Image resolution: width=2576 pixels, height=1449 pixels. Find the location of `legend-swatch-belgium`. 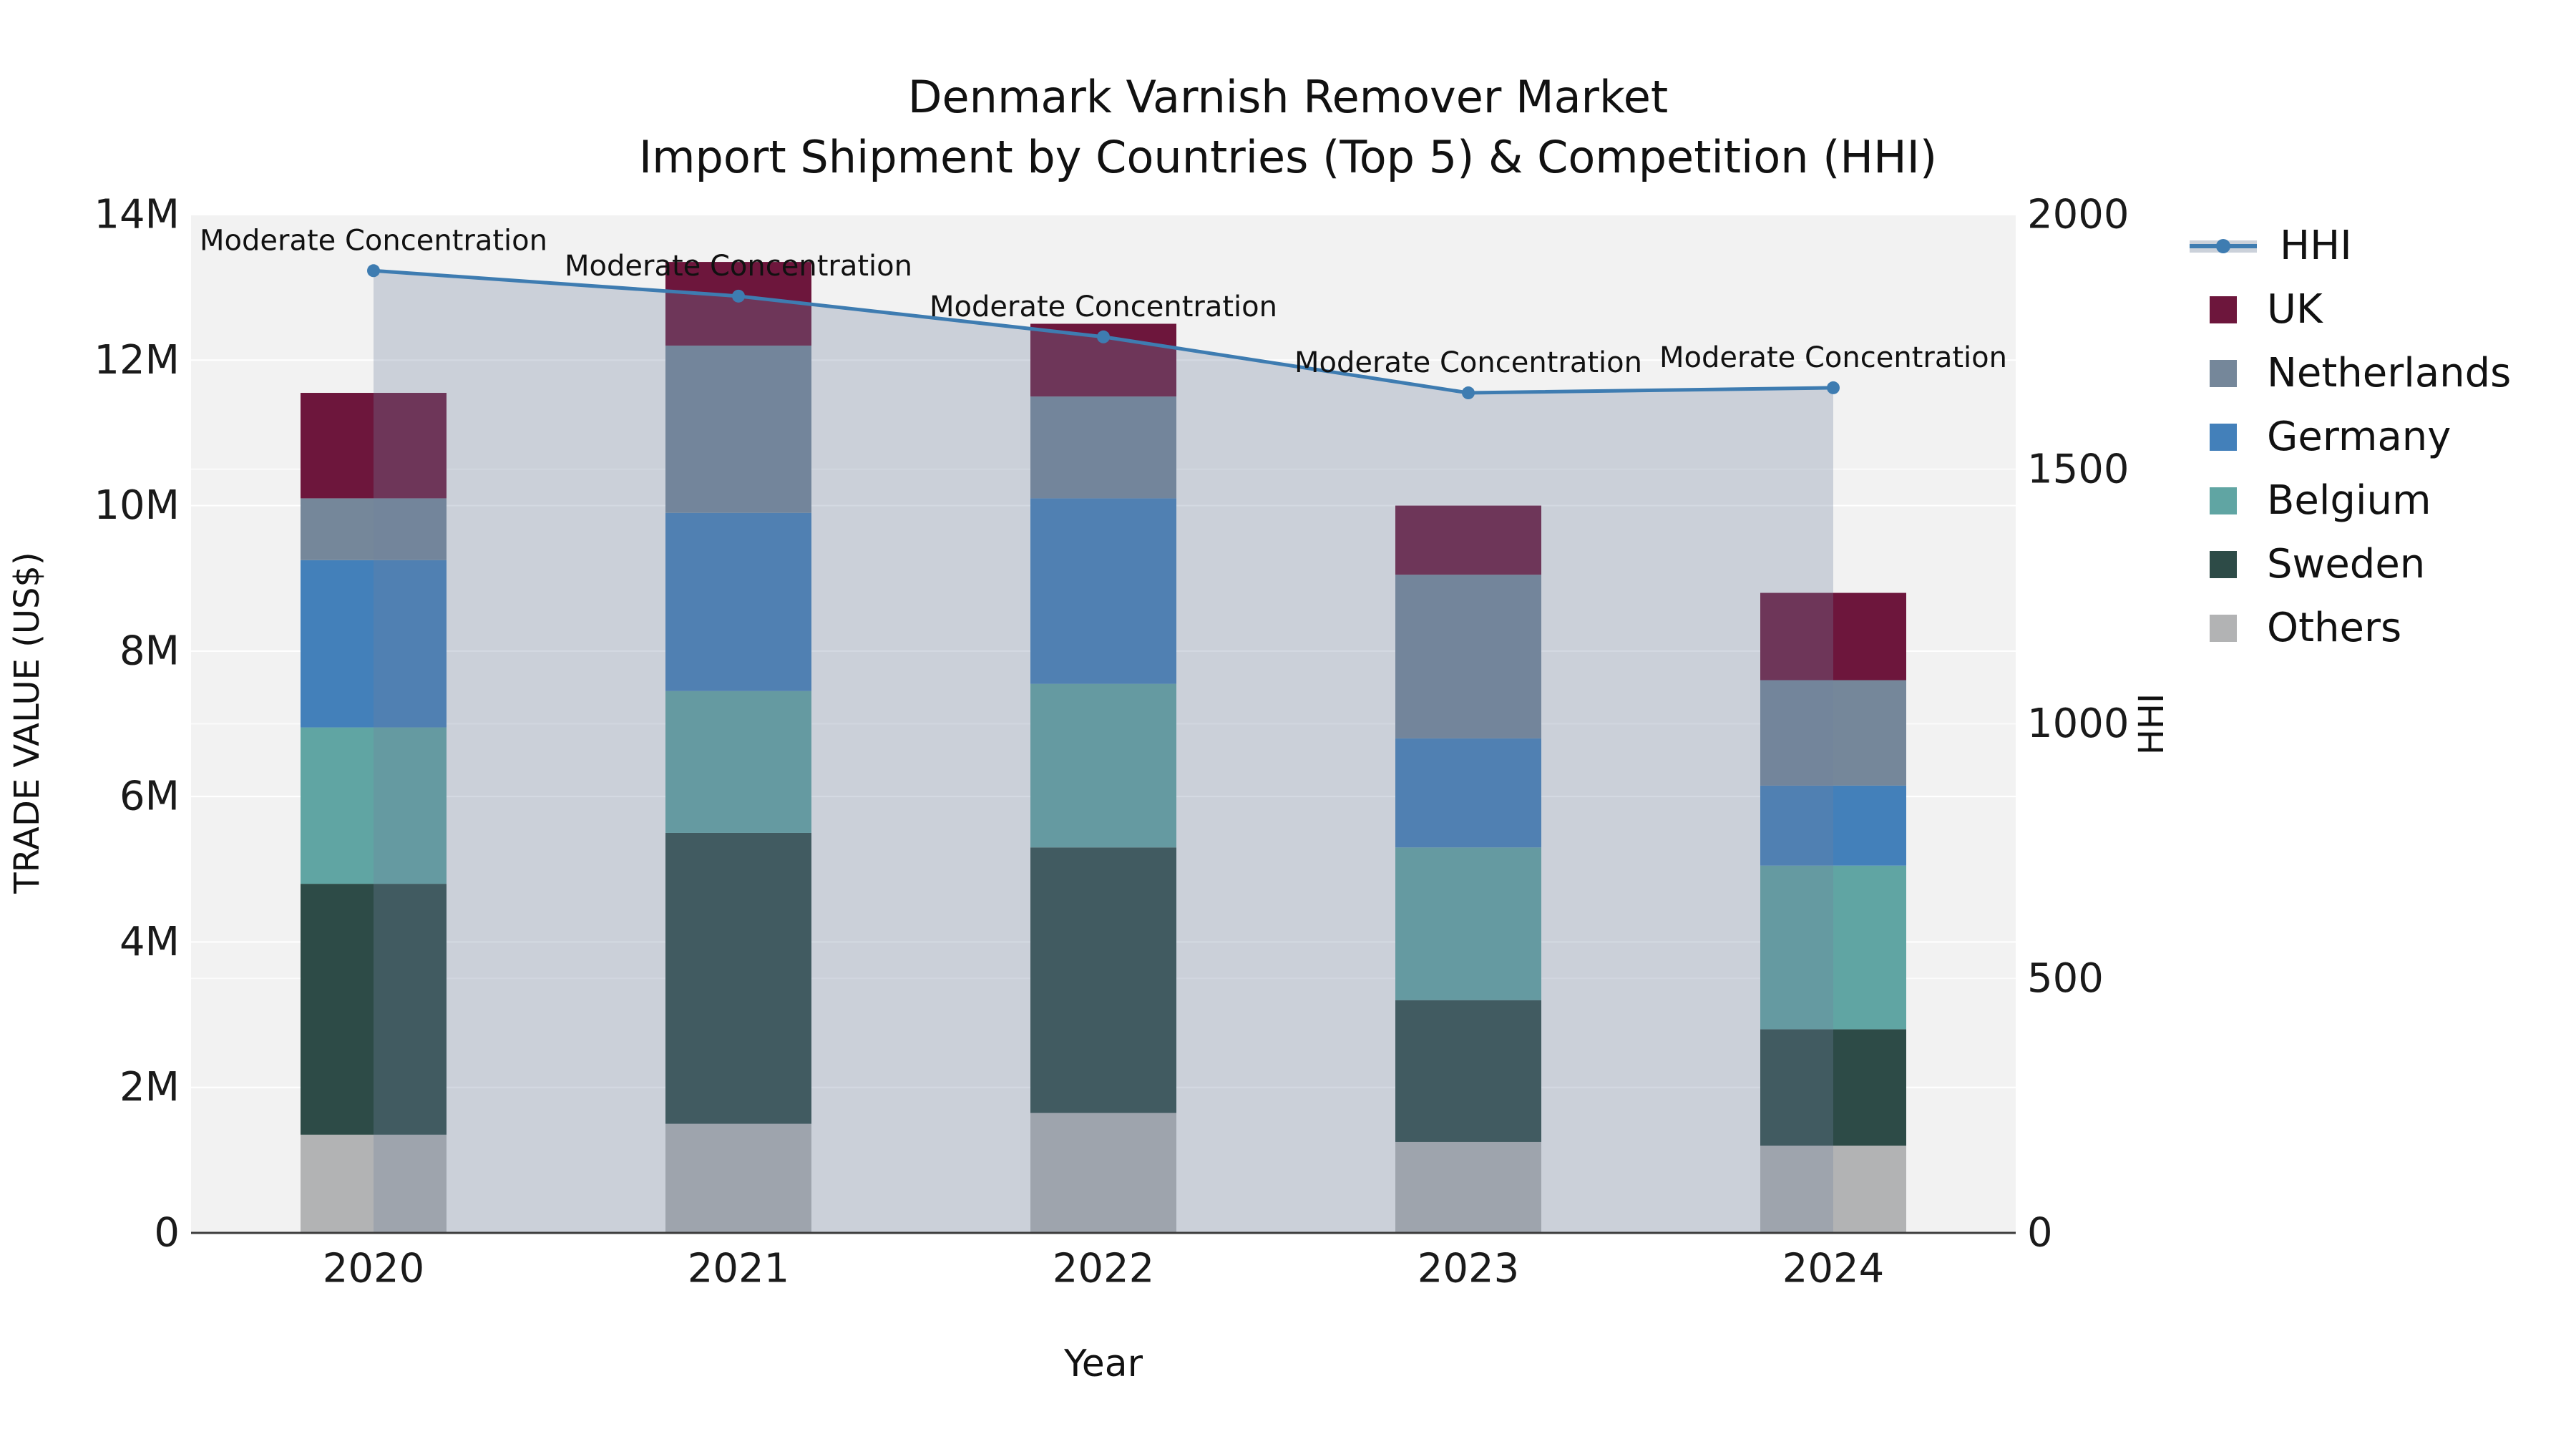

legend-swatch-belgium is located at coordinates (2223, 500).